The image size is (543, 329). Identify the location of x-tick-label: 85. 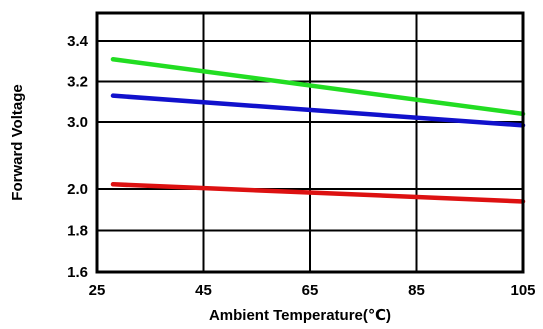
(416, 290).